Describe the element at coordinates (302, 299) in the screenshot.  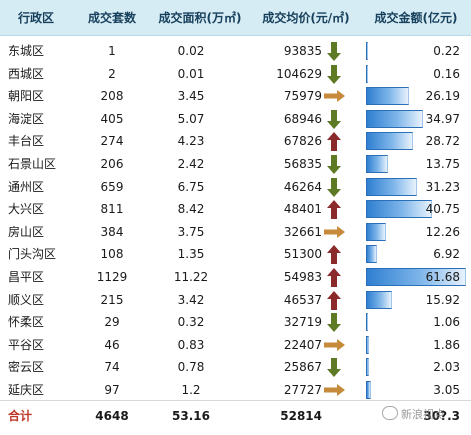
I see `avg-price: 46537` at that location.